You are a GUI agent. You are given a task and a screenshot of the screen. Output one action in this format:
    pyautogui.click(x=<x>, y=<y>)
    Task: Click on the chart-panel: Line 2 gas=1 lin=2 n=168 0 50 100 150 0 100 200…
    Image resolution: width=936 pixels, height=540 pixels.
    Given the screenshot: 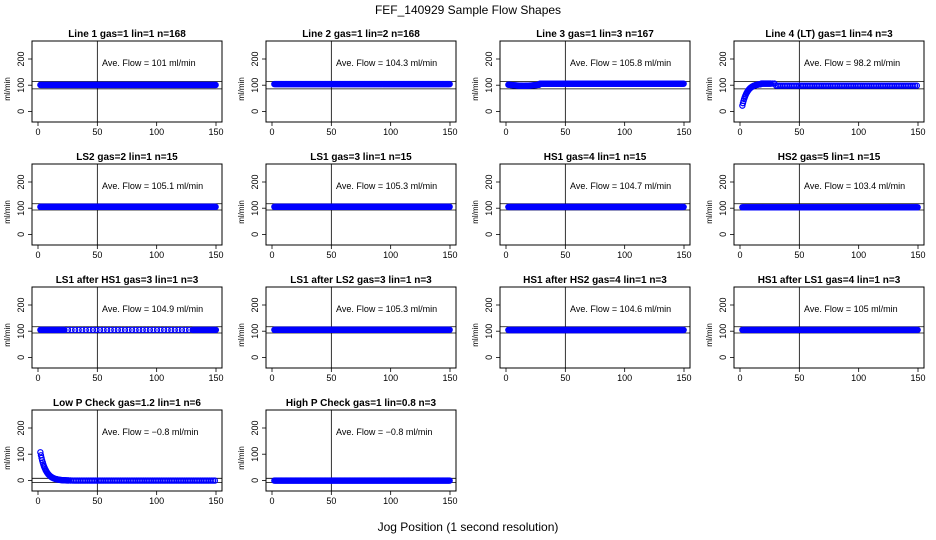 What is the action you would take?
    pyautogui.click(x=347, y=83)
    